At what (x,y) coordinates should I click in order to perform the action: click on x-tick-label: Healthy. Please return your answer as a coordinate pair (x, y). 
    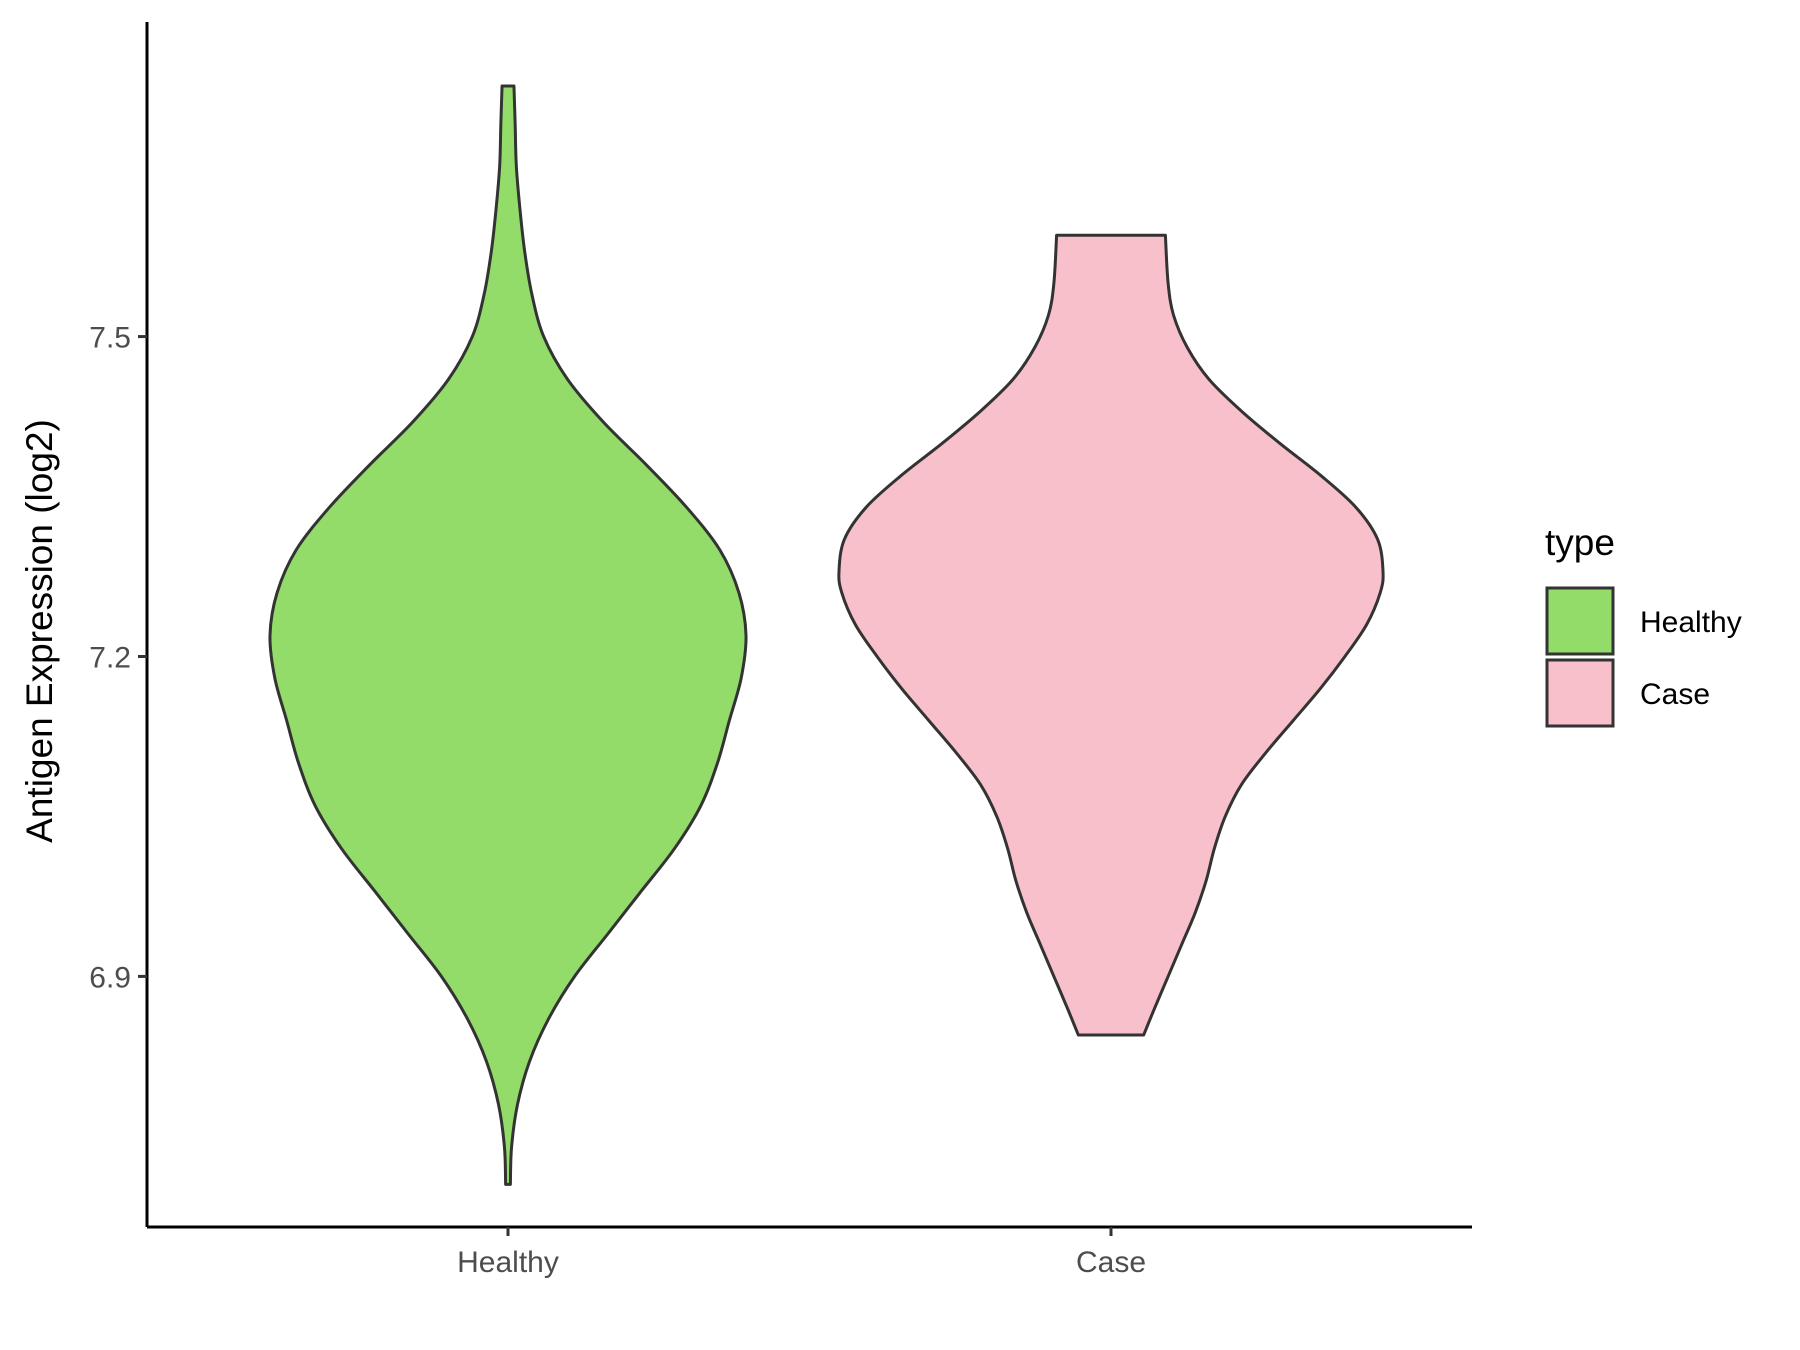
    Looking at the image, I should click on (508, 1262).